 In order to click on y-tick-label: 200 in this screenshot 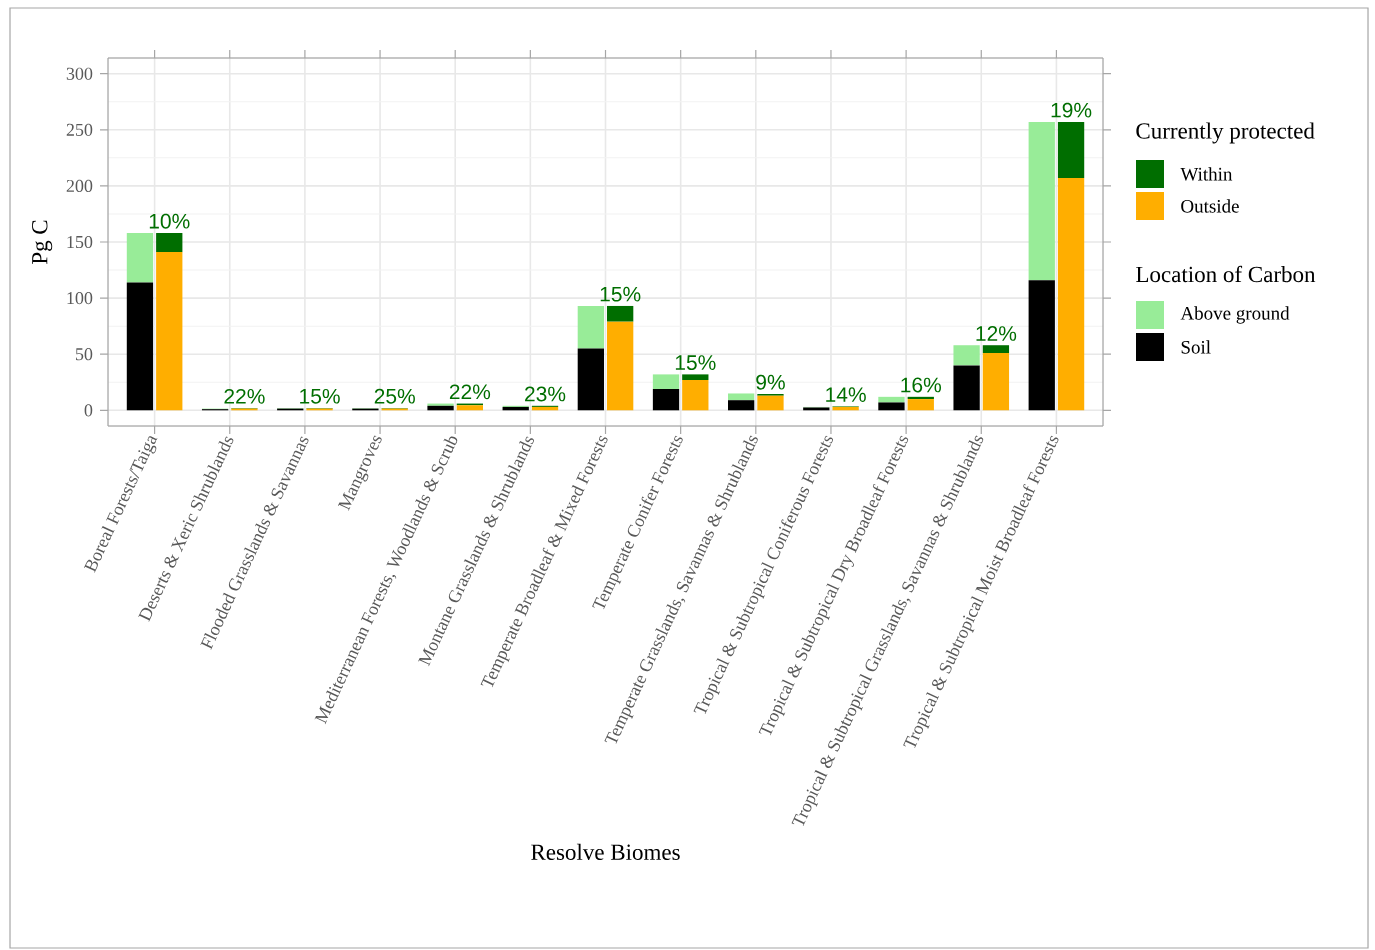, I will do `click(79, 185)`.